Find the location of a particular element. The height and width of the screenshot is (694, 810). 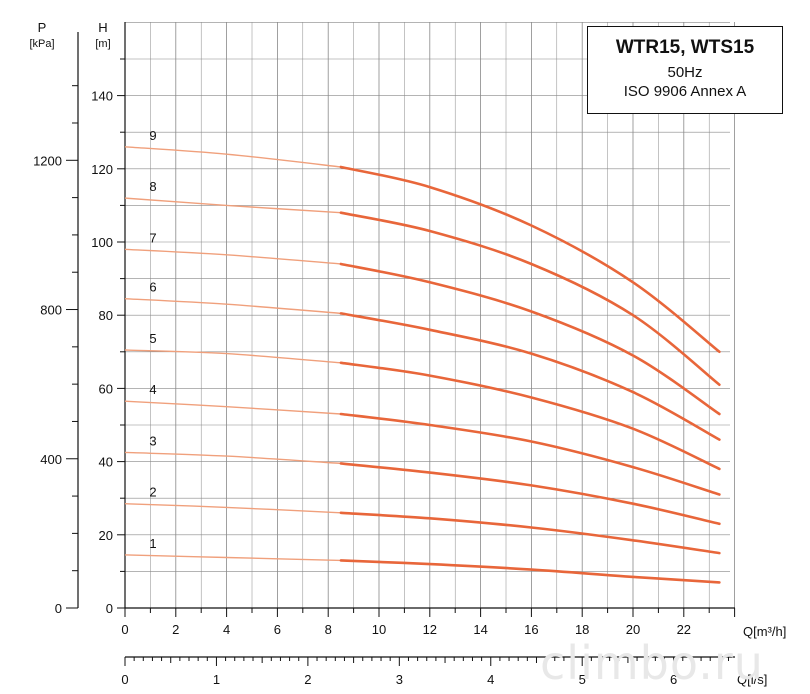

flow-ls-tick-label: 1 is located at coordinates (216, 679).